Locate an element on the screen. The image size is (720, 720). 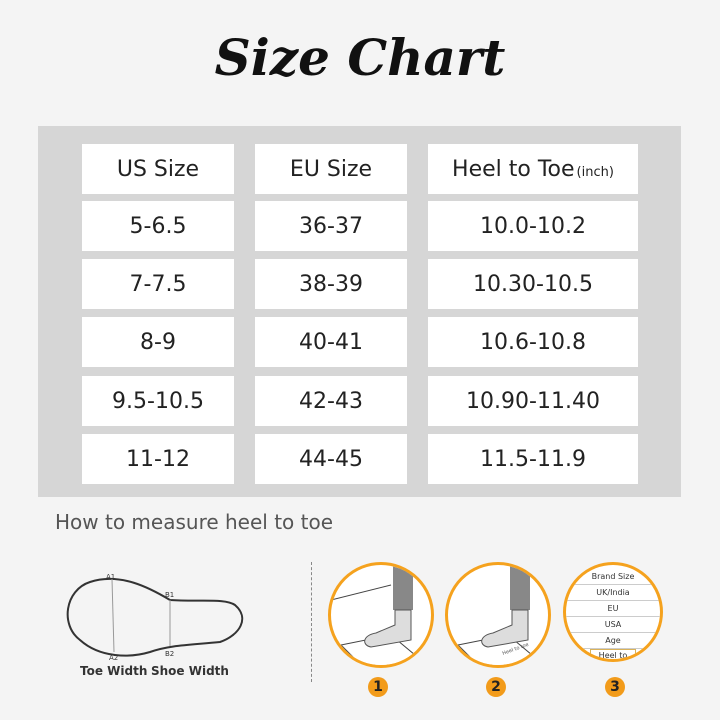
cell-value: 10.30-10.5 is located at coordinates (533, 284).